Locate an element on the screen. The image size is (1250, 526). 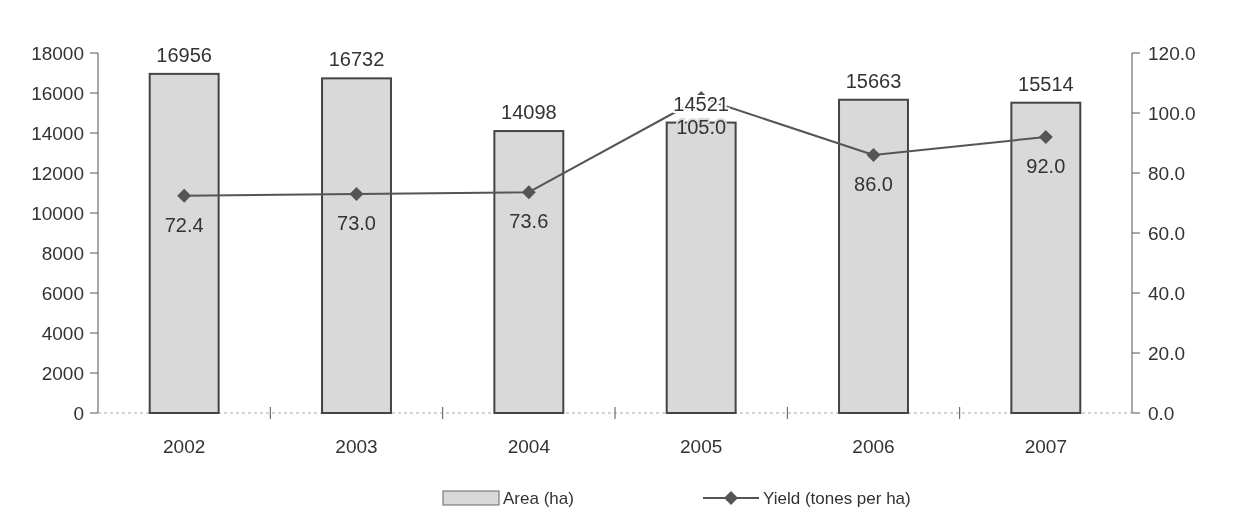
y-tick-label: 6000 is located at coordinates (62, 293).